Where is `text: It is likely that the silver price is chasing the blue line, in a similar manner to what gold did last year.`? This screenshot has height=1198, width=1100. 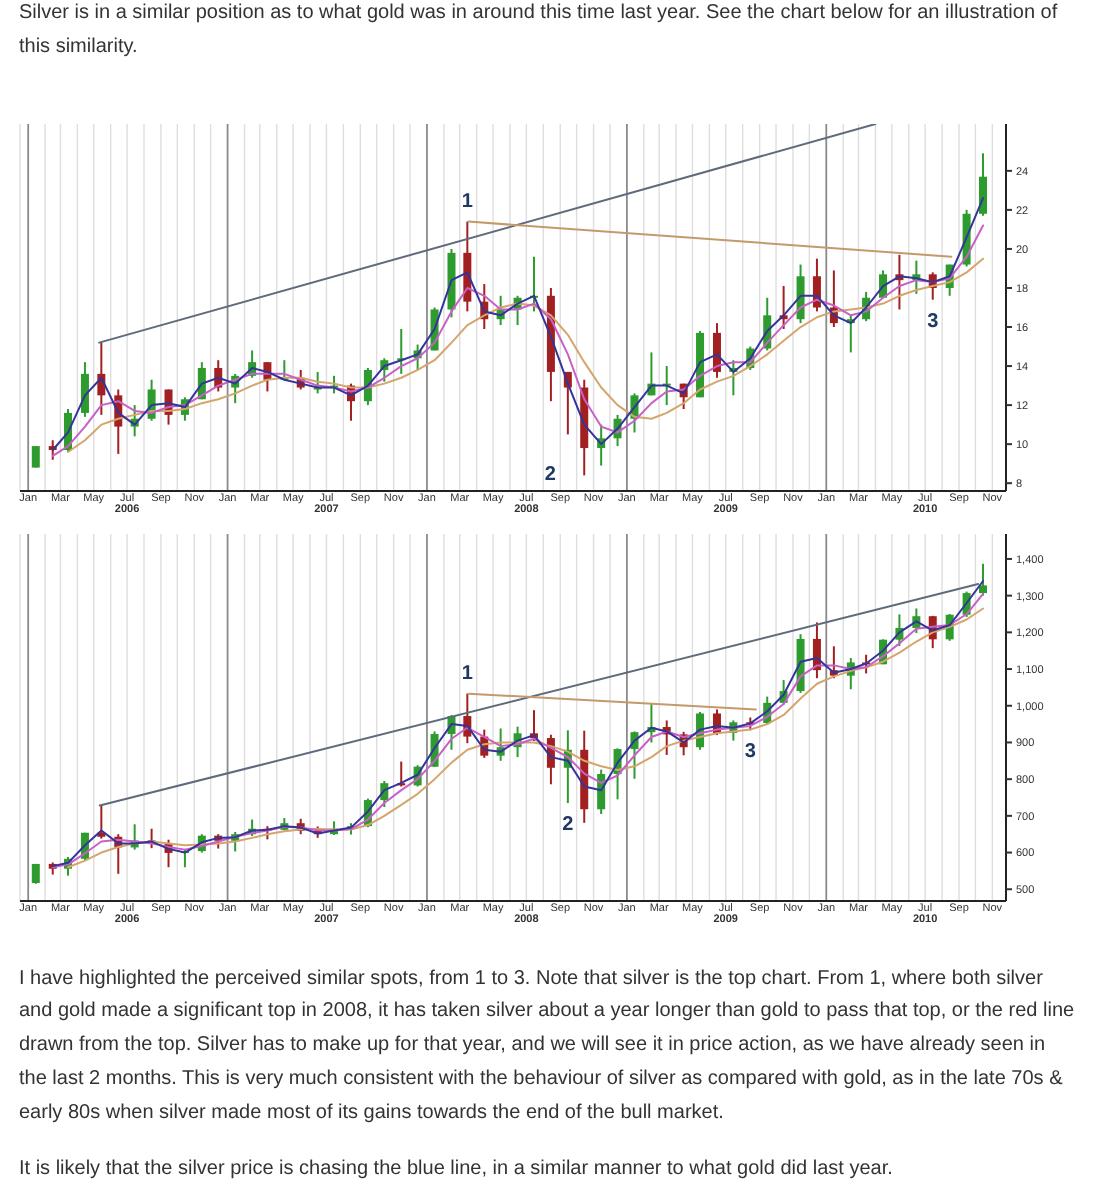
text: It is likely that the silver price is chasing the blue line, in a similar manner to what gold did last year. is located at coordinates (457, 1169).